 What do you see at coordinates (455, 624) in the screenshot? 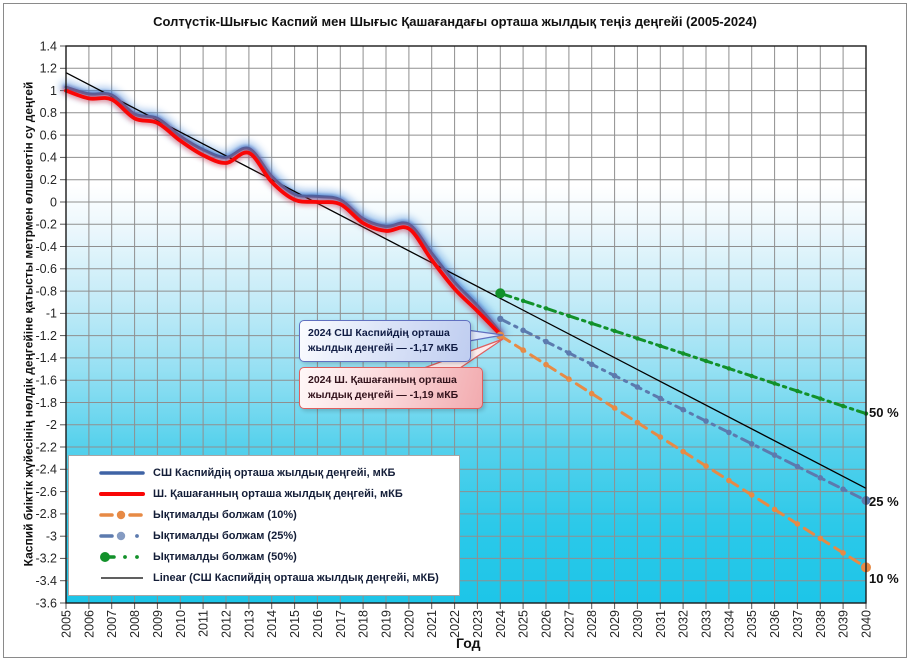
I see `svg-text: 2022` at bounding box center [455, 624].